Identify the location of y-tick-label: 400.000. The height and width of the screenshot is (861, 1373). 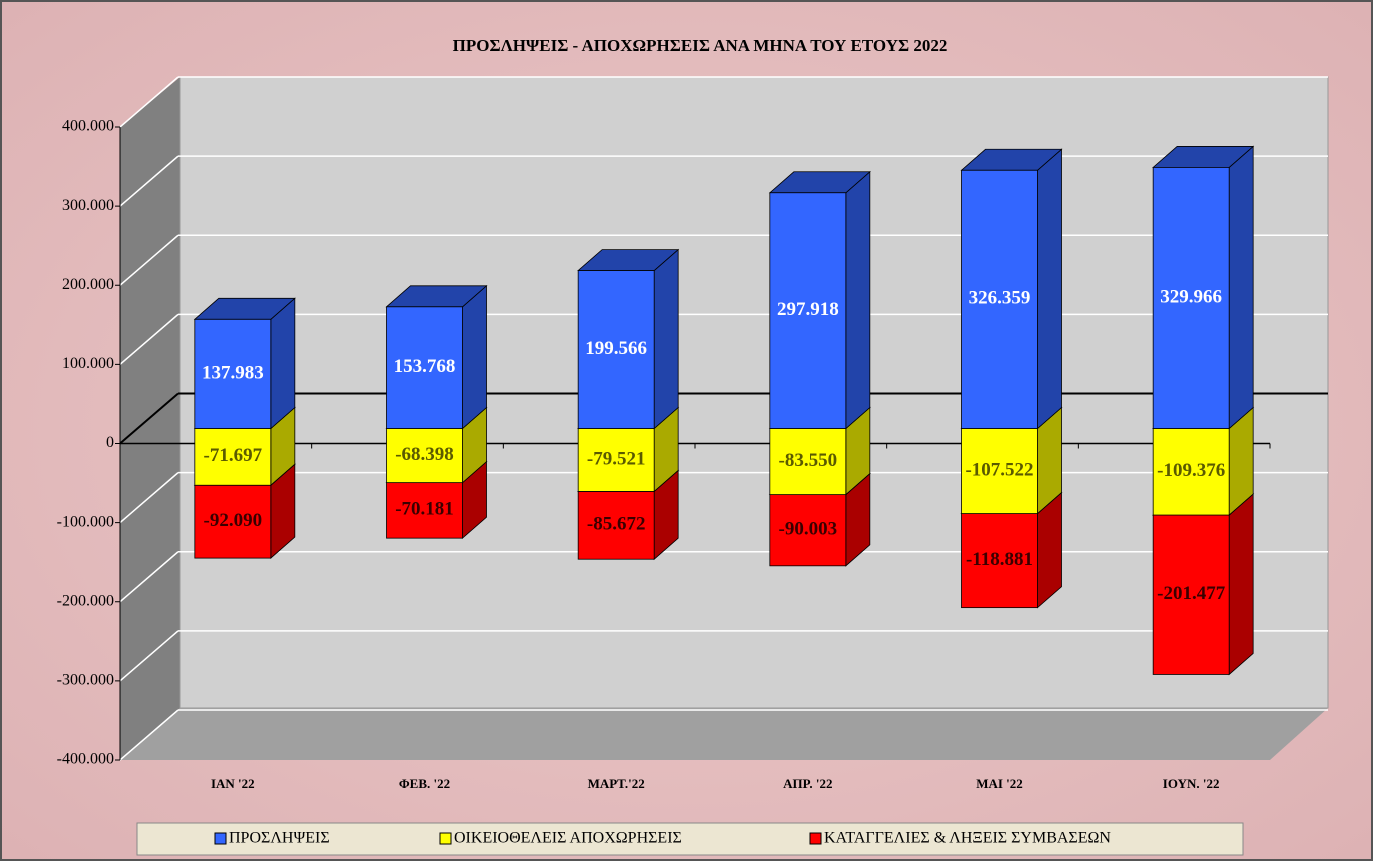
(88, 126).